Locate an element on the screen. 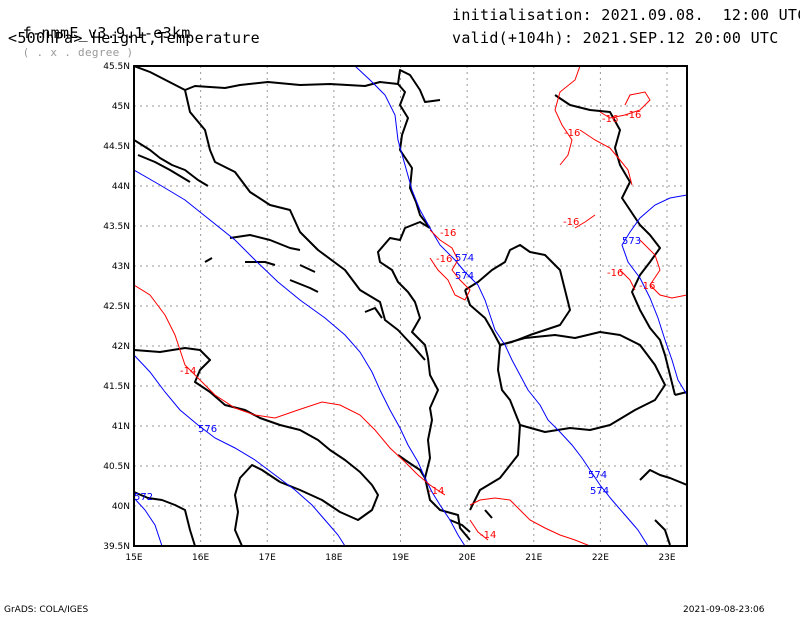 The height and width of the screenshot is (618, 800). lon-tick-label: 21E is located at coordinates (533, 558).